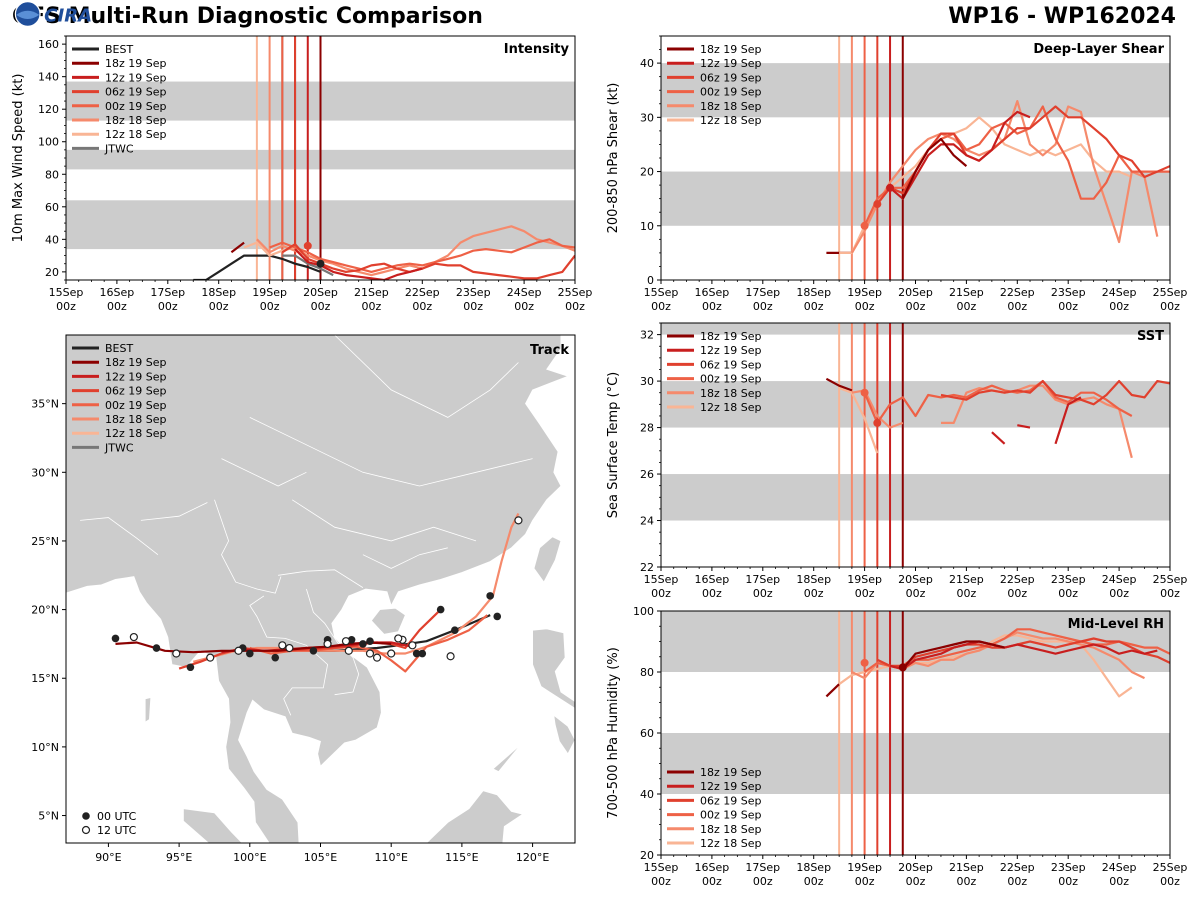 Image resolution: width=1200 pixels, height=900 pixels. I want to click on intensity-legend-label: 06z 19 Sep, so click(136, 92).